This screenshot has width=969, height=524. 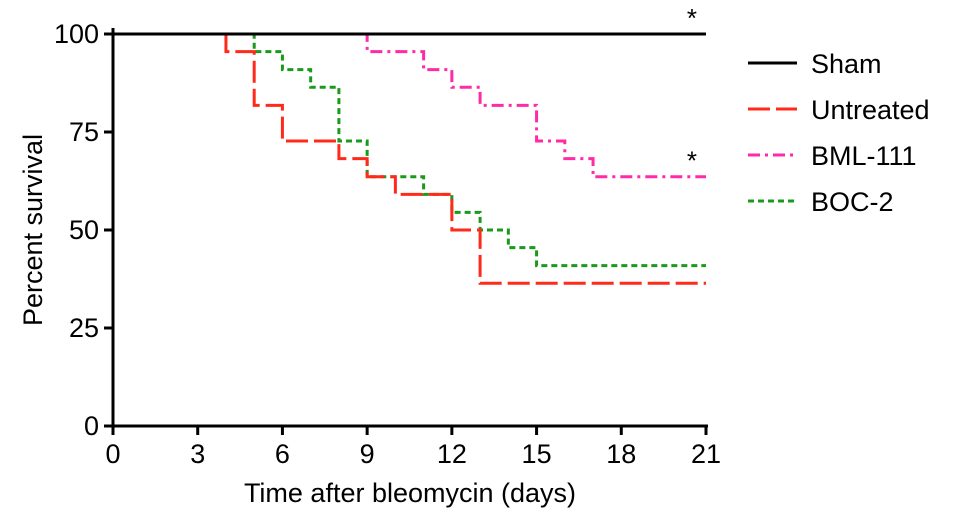 What do you see at coordinates (33, 230) in the screenshot?
I see `y-axis-label: Percent survival` at bounding box center [33, 230].